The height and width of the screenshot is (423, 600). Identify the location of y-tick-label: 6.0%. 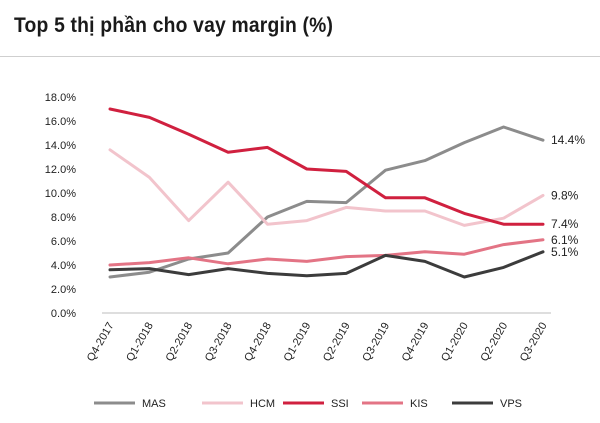
(63, 242).